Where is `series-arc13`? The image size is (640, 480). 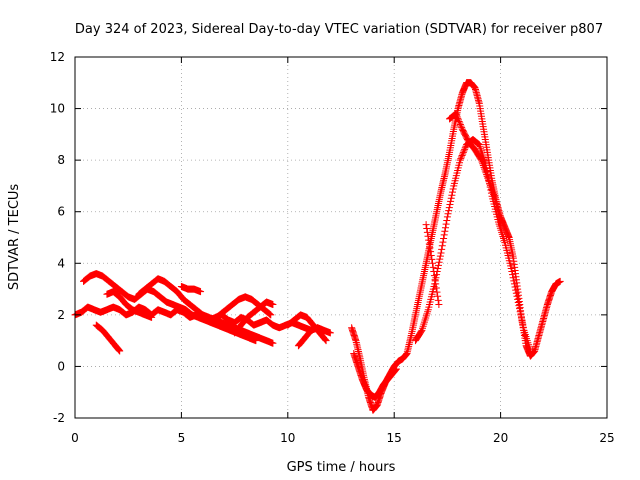 series-arc13 is located at coordinates (483, 219).